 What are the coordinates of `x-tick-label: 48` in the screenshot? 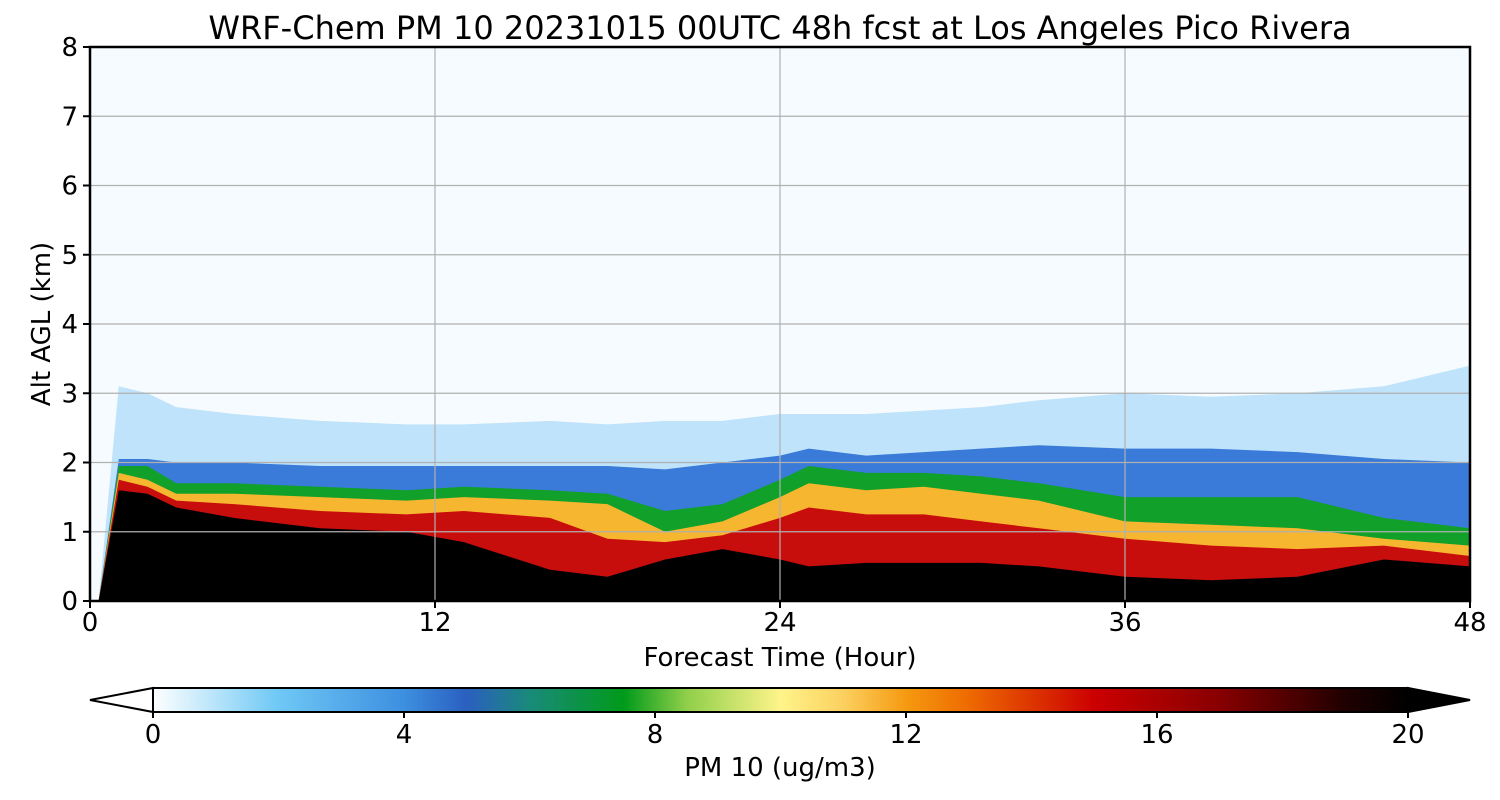 It's located at (1469, 623).